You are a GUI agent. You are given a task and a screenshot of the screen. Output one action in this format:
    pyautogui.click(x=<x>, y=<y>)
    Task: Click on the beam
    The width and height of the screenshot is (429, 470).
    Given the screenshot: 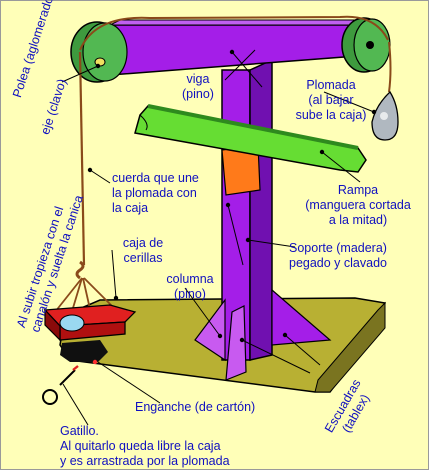 What is the action you would take?
    pyautogui.click(x=232, y=47)
    